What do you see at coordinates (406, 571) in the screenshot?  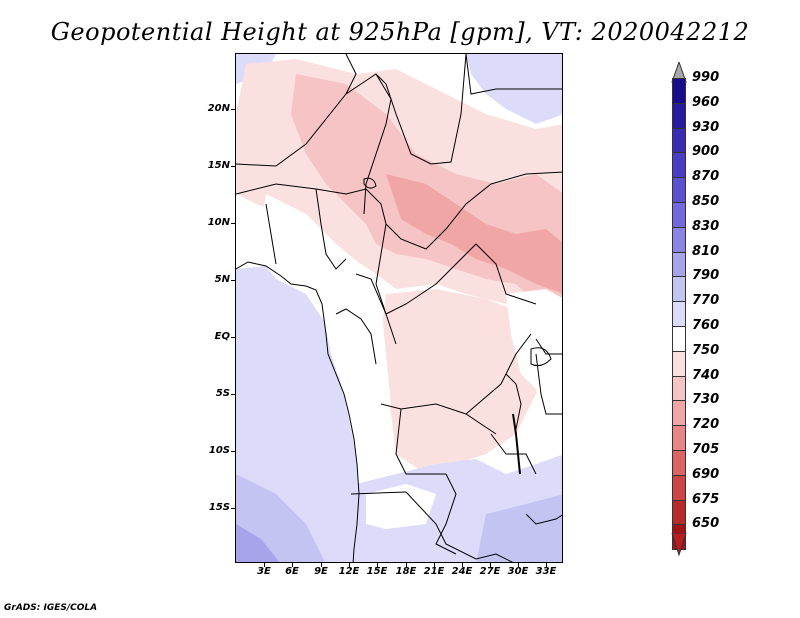 I see `lon-label: 18E` at bounding box center [406, 571].